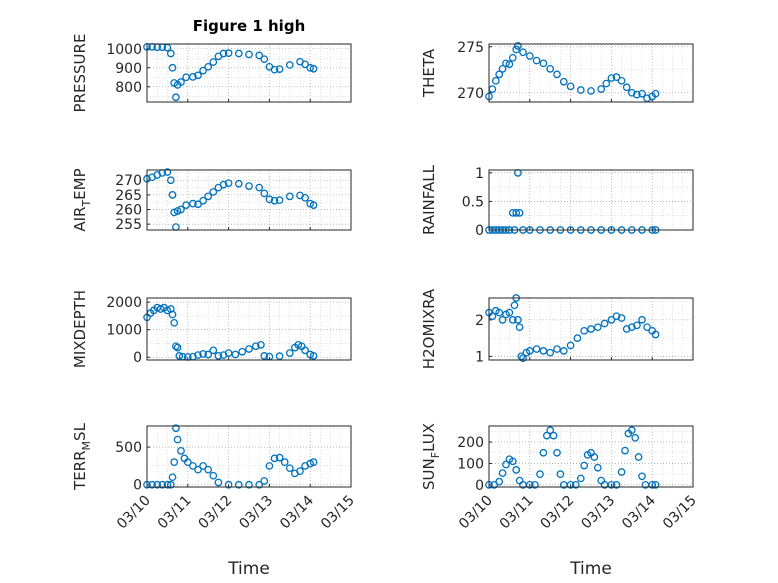 The image size is (778, 583). What do you see at coordinates (470, 94) in the screenshot?
I see `y-tick-label: 270` at bounding box center [470, 94].